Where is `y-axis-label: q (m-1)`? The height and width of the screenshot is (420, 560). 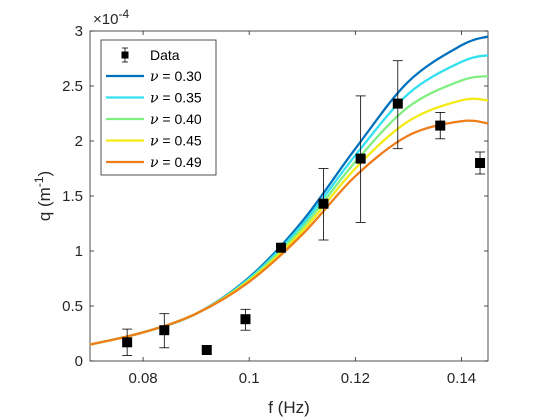 y-axis-label: q (m-1) is located at coordinates (43, 196).